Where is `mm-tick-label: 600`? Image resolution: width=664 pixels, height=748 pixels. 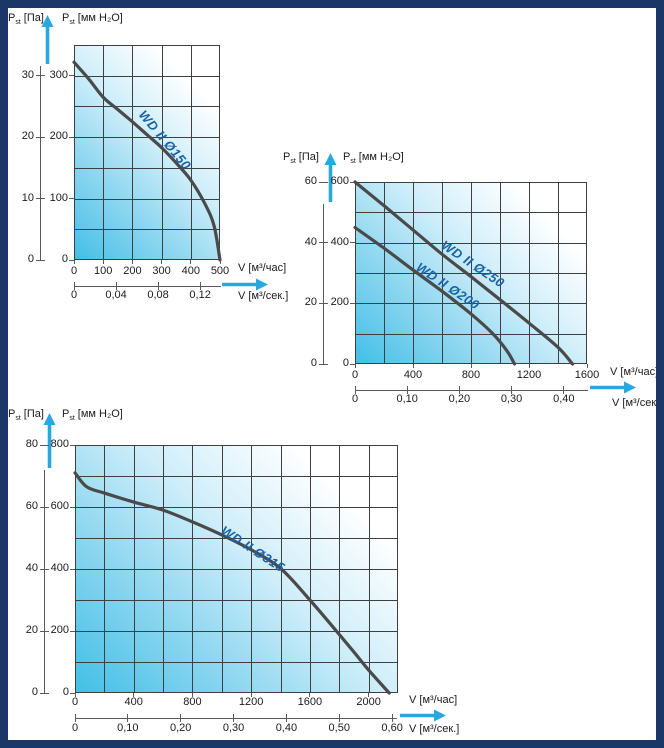 mm-tick-label: 600 is located at coordinates (59, 506).